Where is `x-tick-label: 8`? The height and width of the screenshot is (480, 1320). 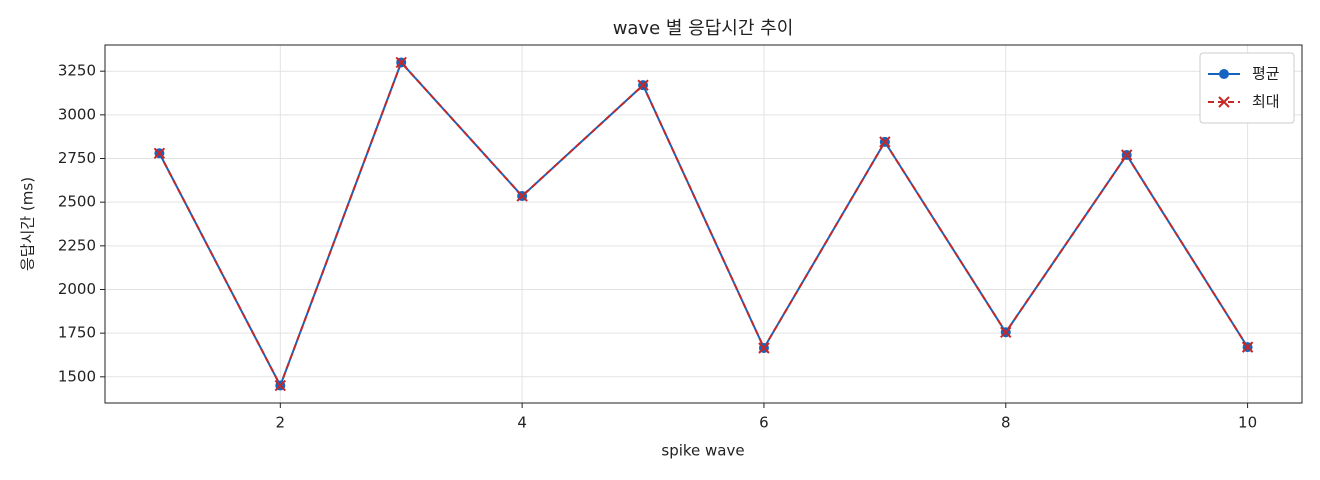 x-tick-label: 8 is located at coordinates (1006, 423).